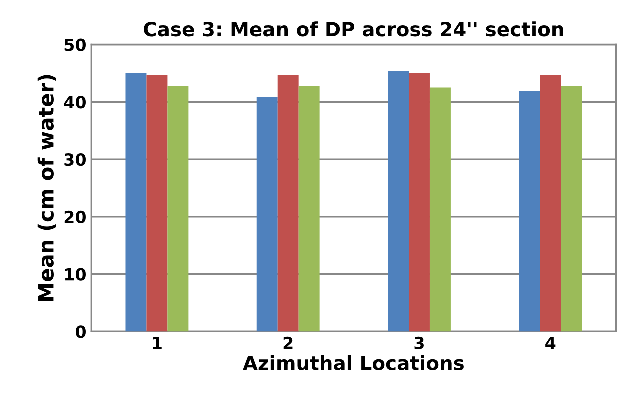 The height and width of the screenshot is (407, 632). Describe the element at coordinates (157, 343) in the screenshot. I see `x-tick-label: 1` at that location.